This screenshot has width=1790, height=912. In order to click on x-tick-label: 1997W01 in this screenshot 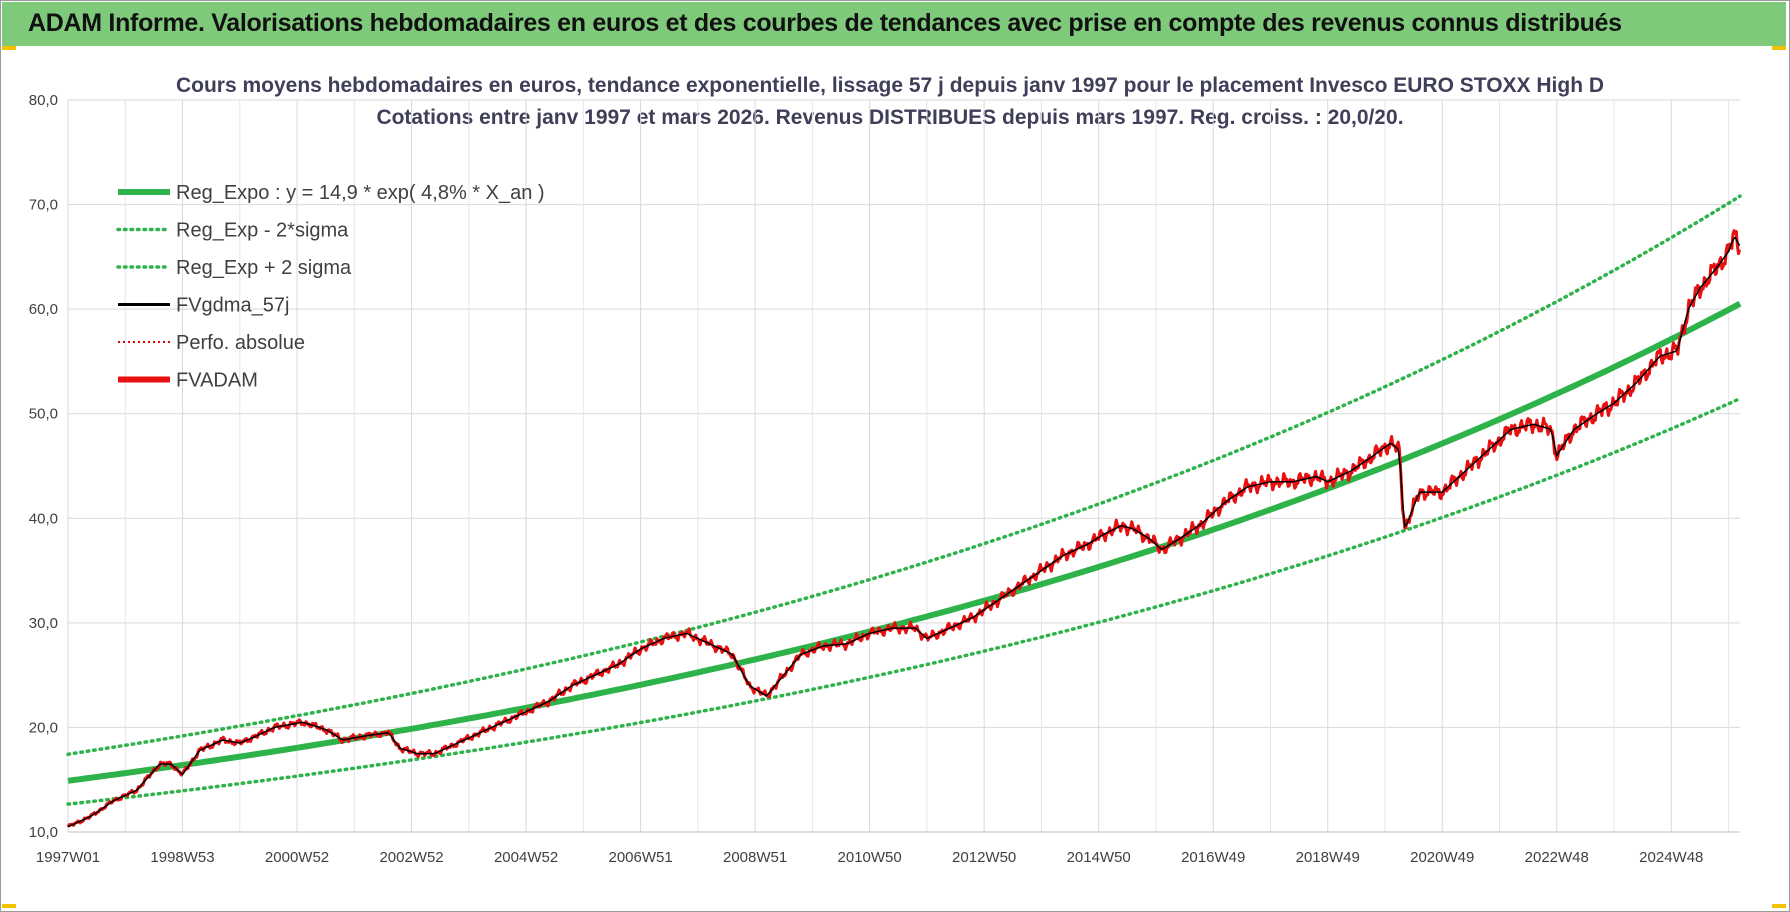, I will do `click(68, 857)`.